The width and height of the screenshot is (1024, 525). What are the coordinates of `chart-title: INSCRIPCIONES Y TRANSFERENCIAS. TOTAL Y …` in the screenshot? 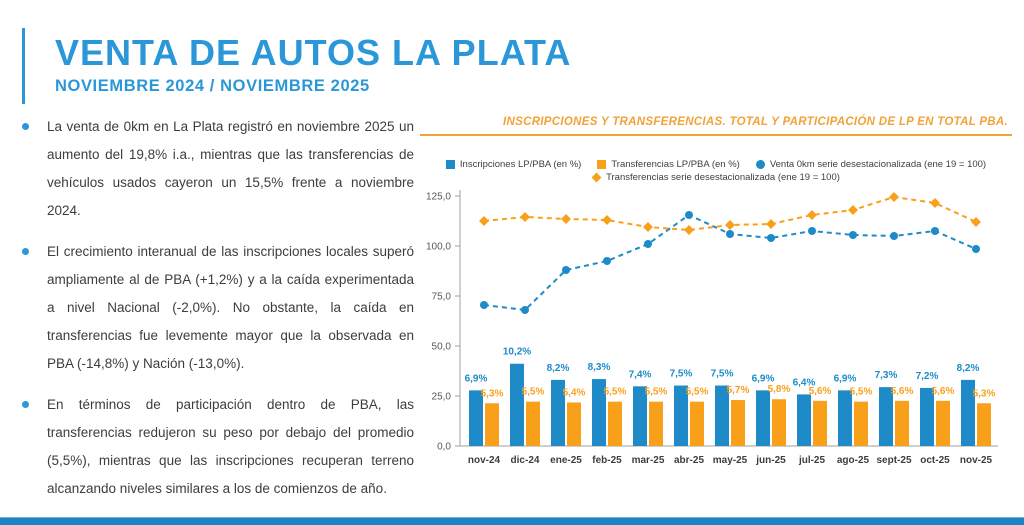 It's located at (755, 122).